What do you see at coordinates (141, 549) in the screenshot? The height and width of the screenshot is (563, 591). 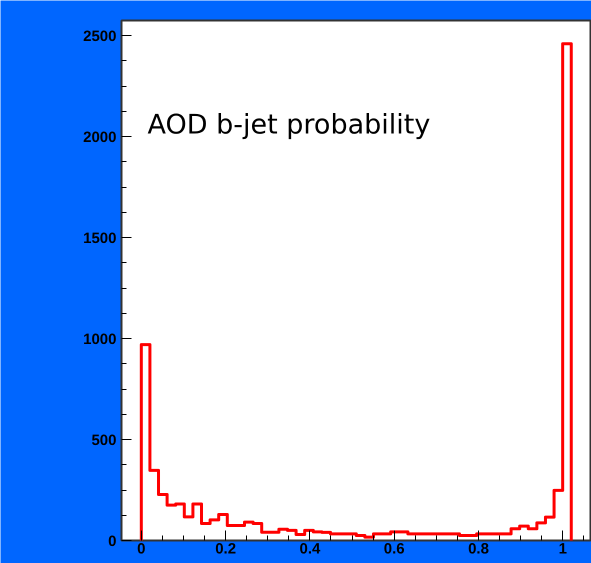 I see `x-tick-label: 0` at bounding box center [141, 549].